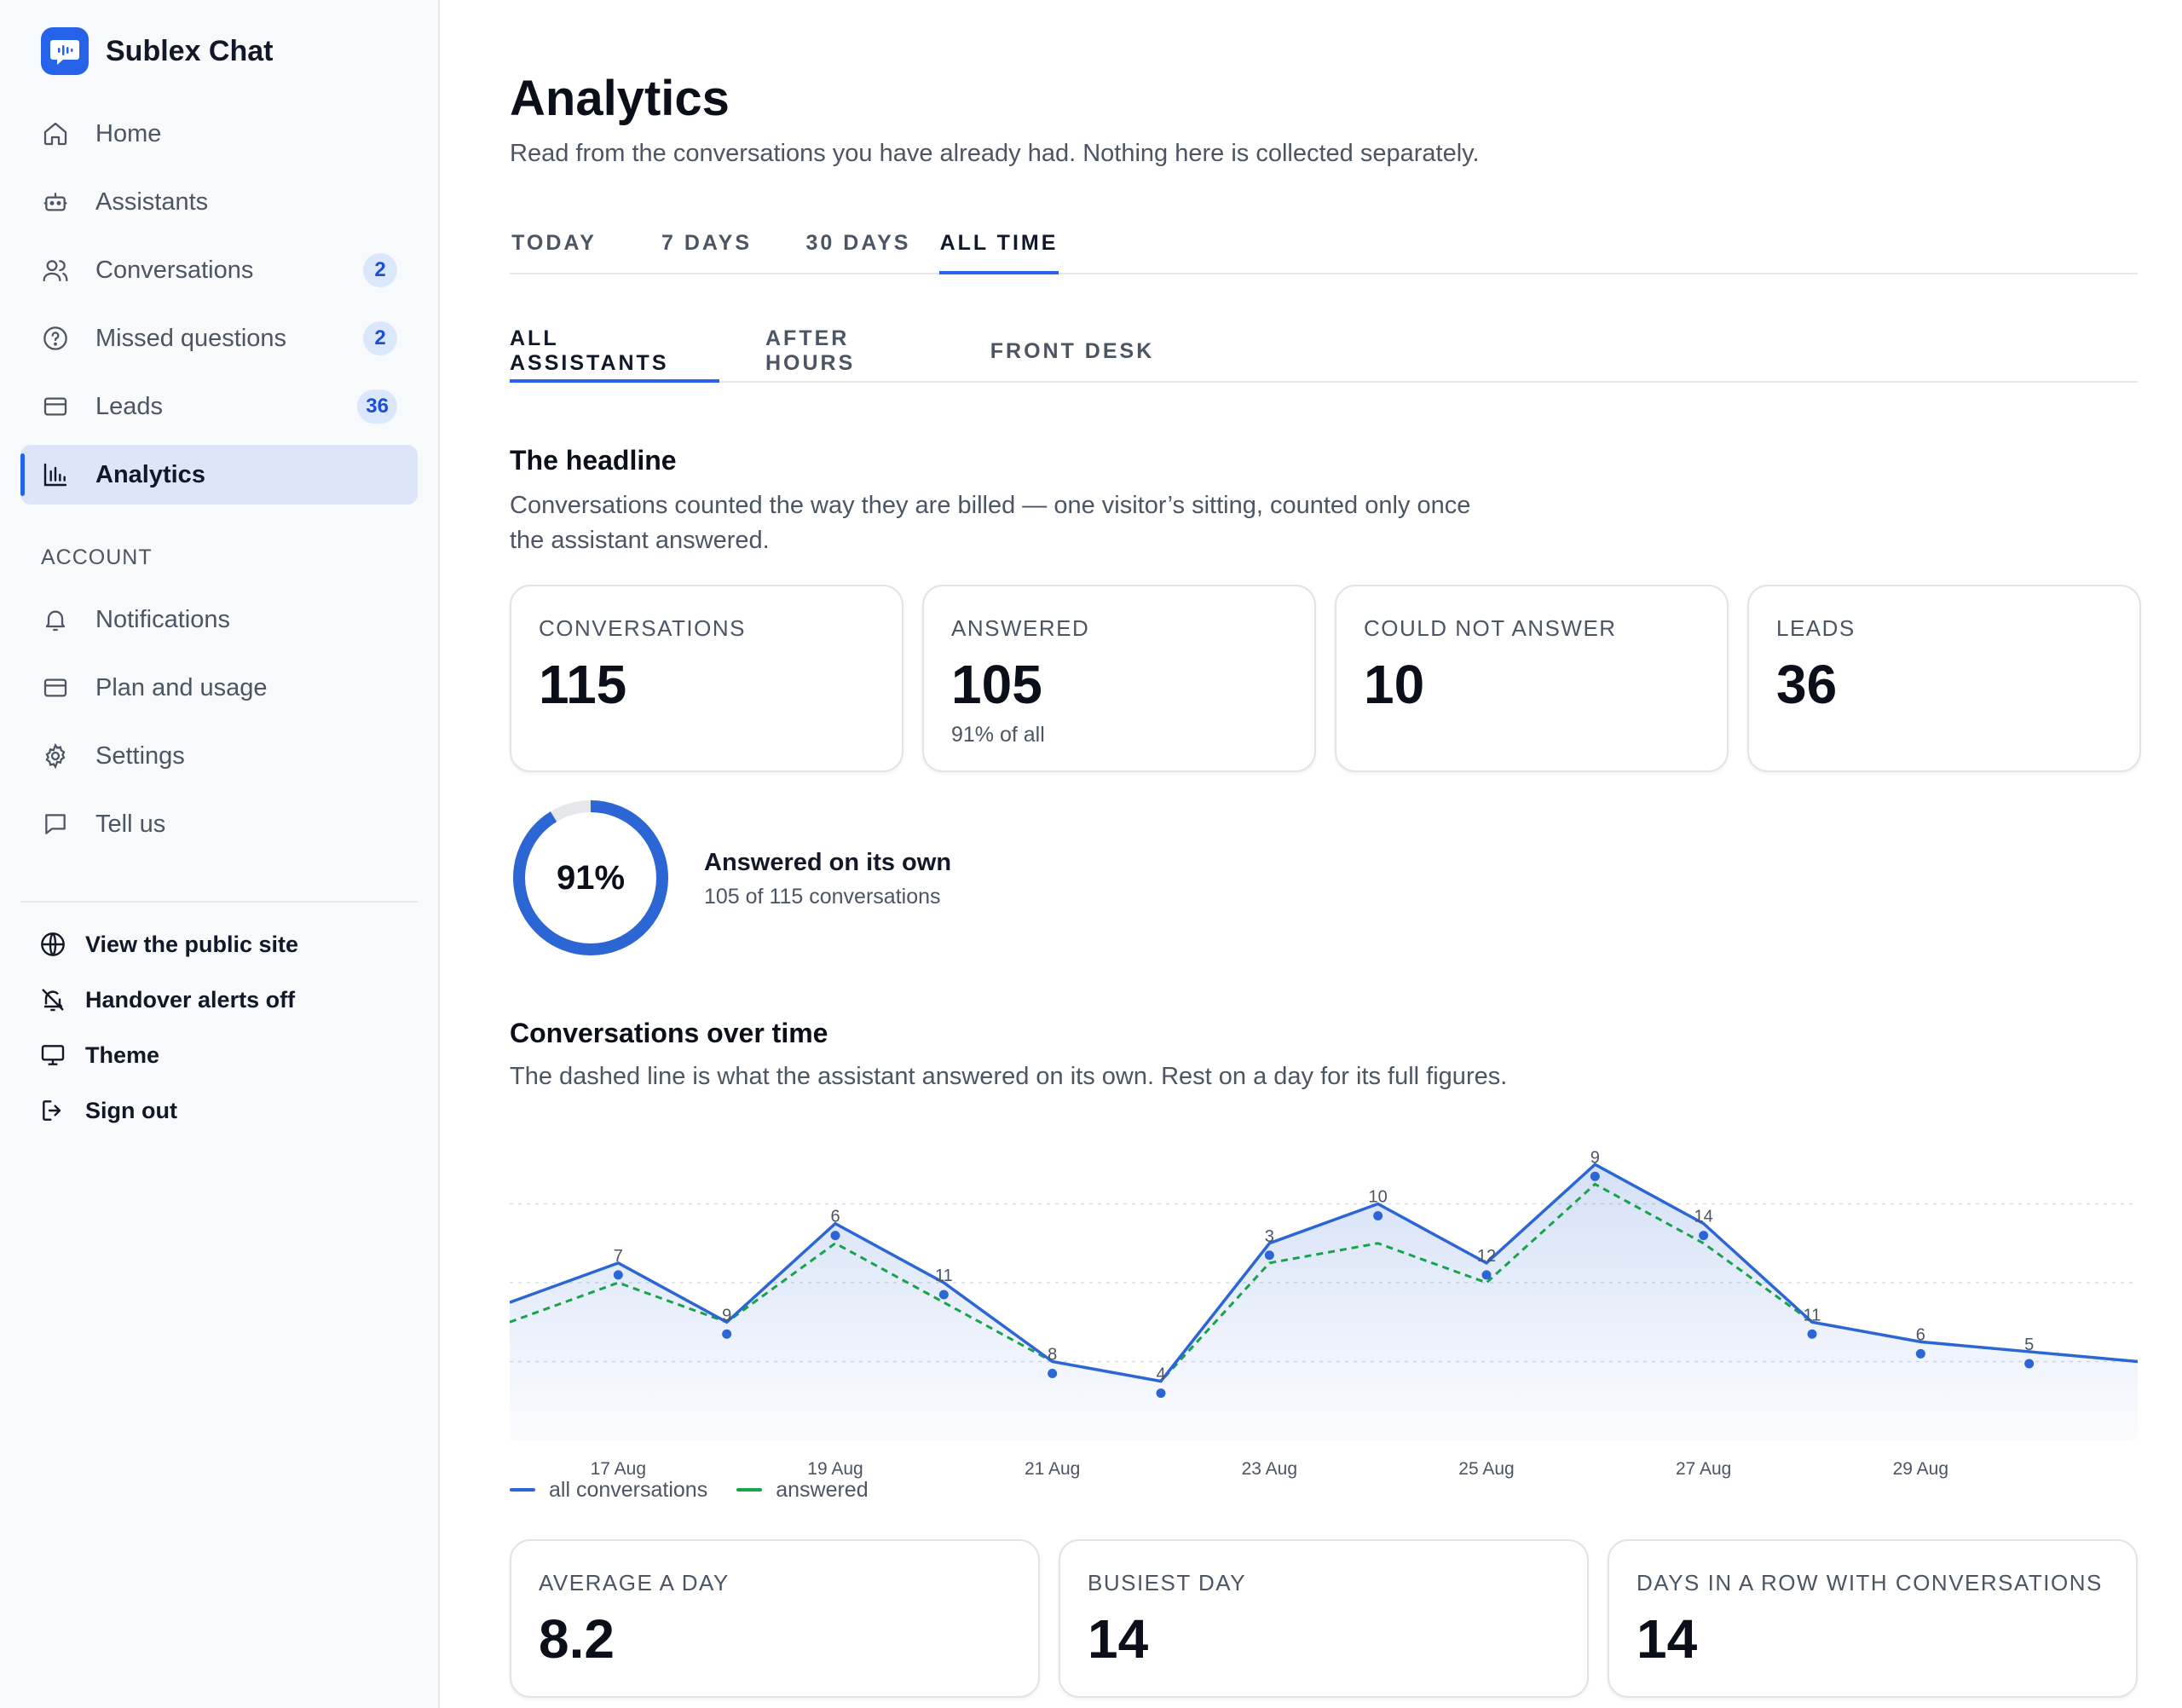  What do you see at coordinates (55, 338) in the screenshot?
I see `help-circle-icon` at bounding box center [55, 338].